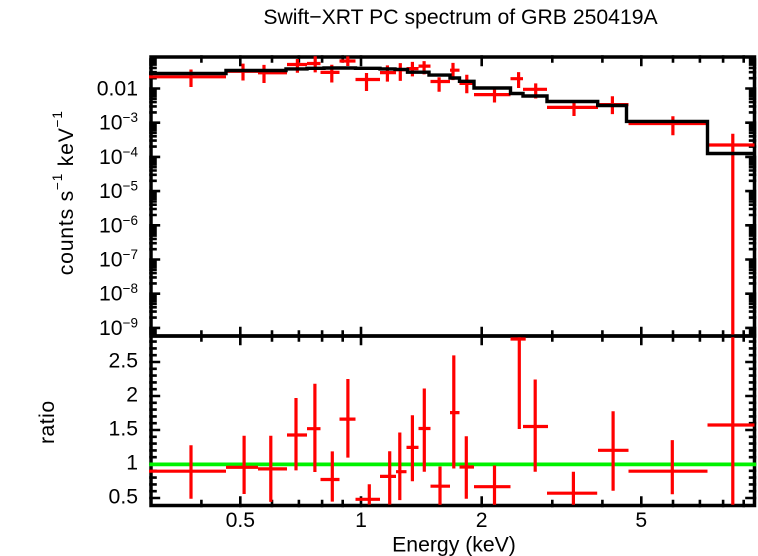 This screenshot has width=758, height=556. What do you see at coordinates (118, 156) in the screenshot?
I see `svg-text: 10−4` at bounding box center [118, 156].